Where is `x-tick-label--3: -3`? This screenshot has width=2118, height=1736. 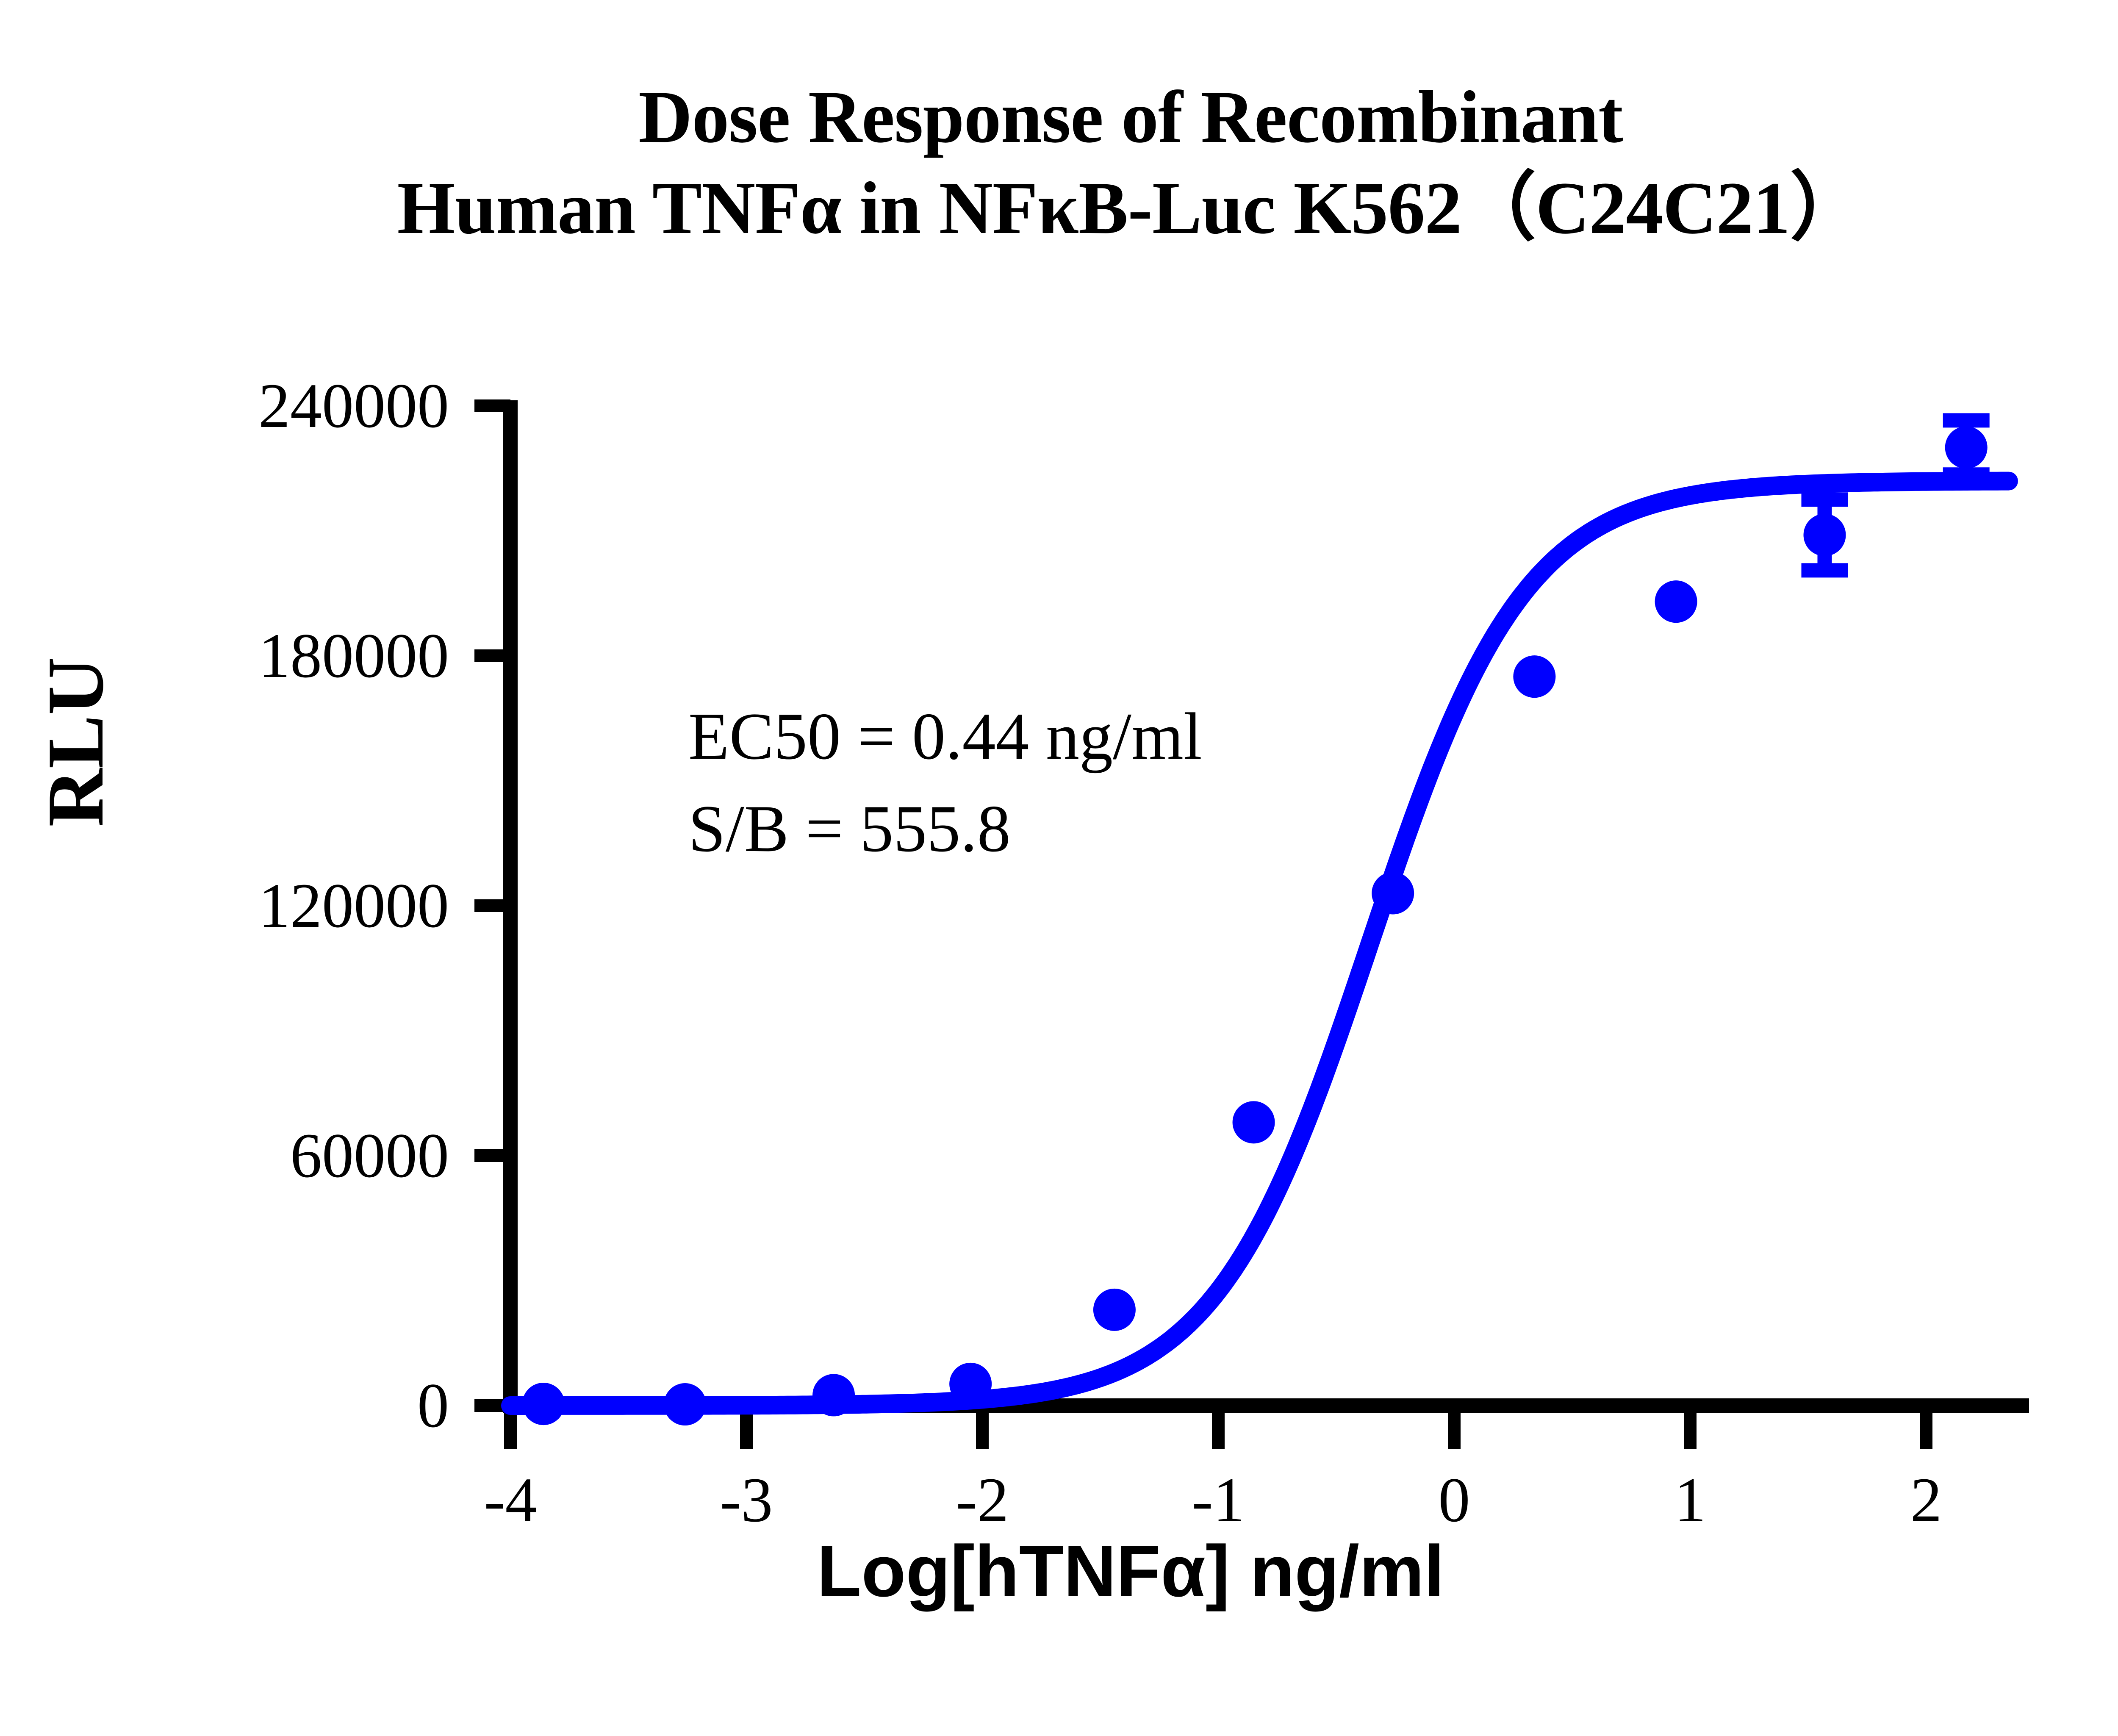 x-tick-label--3: -3 is located at coordinates (746, 1500).